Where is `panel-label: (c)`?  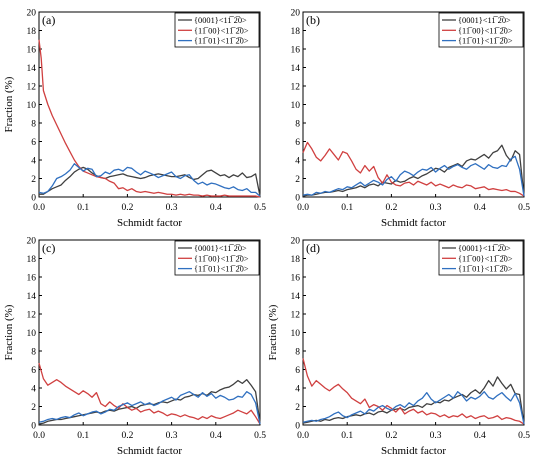 panel-label: (c) is located at coordinates (48, 248).